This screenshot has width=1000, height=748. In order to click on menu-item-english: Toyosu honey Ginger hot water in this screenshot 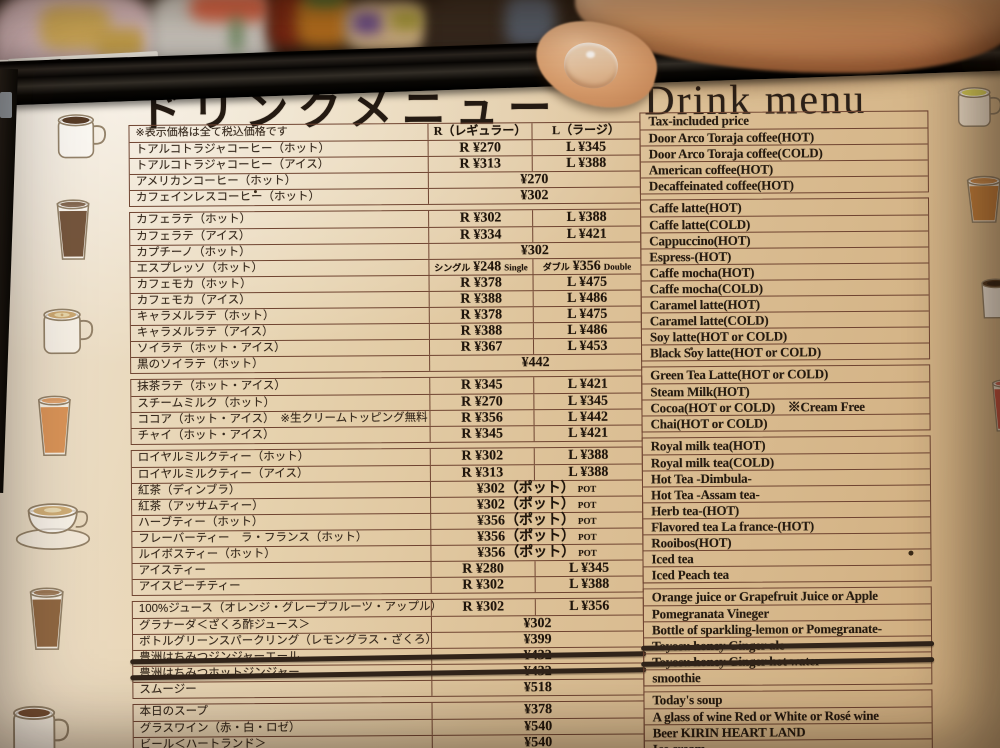, I will do `click(788, 660)`.